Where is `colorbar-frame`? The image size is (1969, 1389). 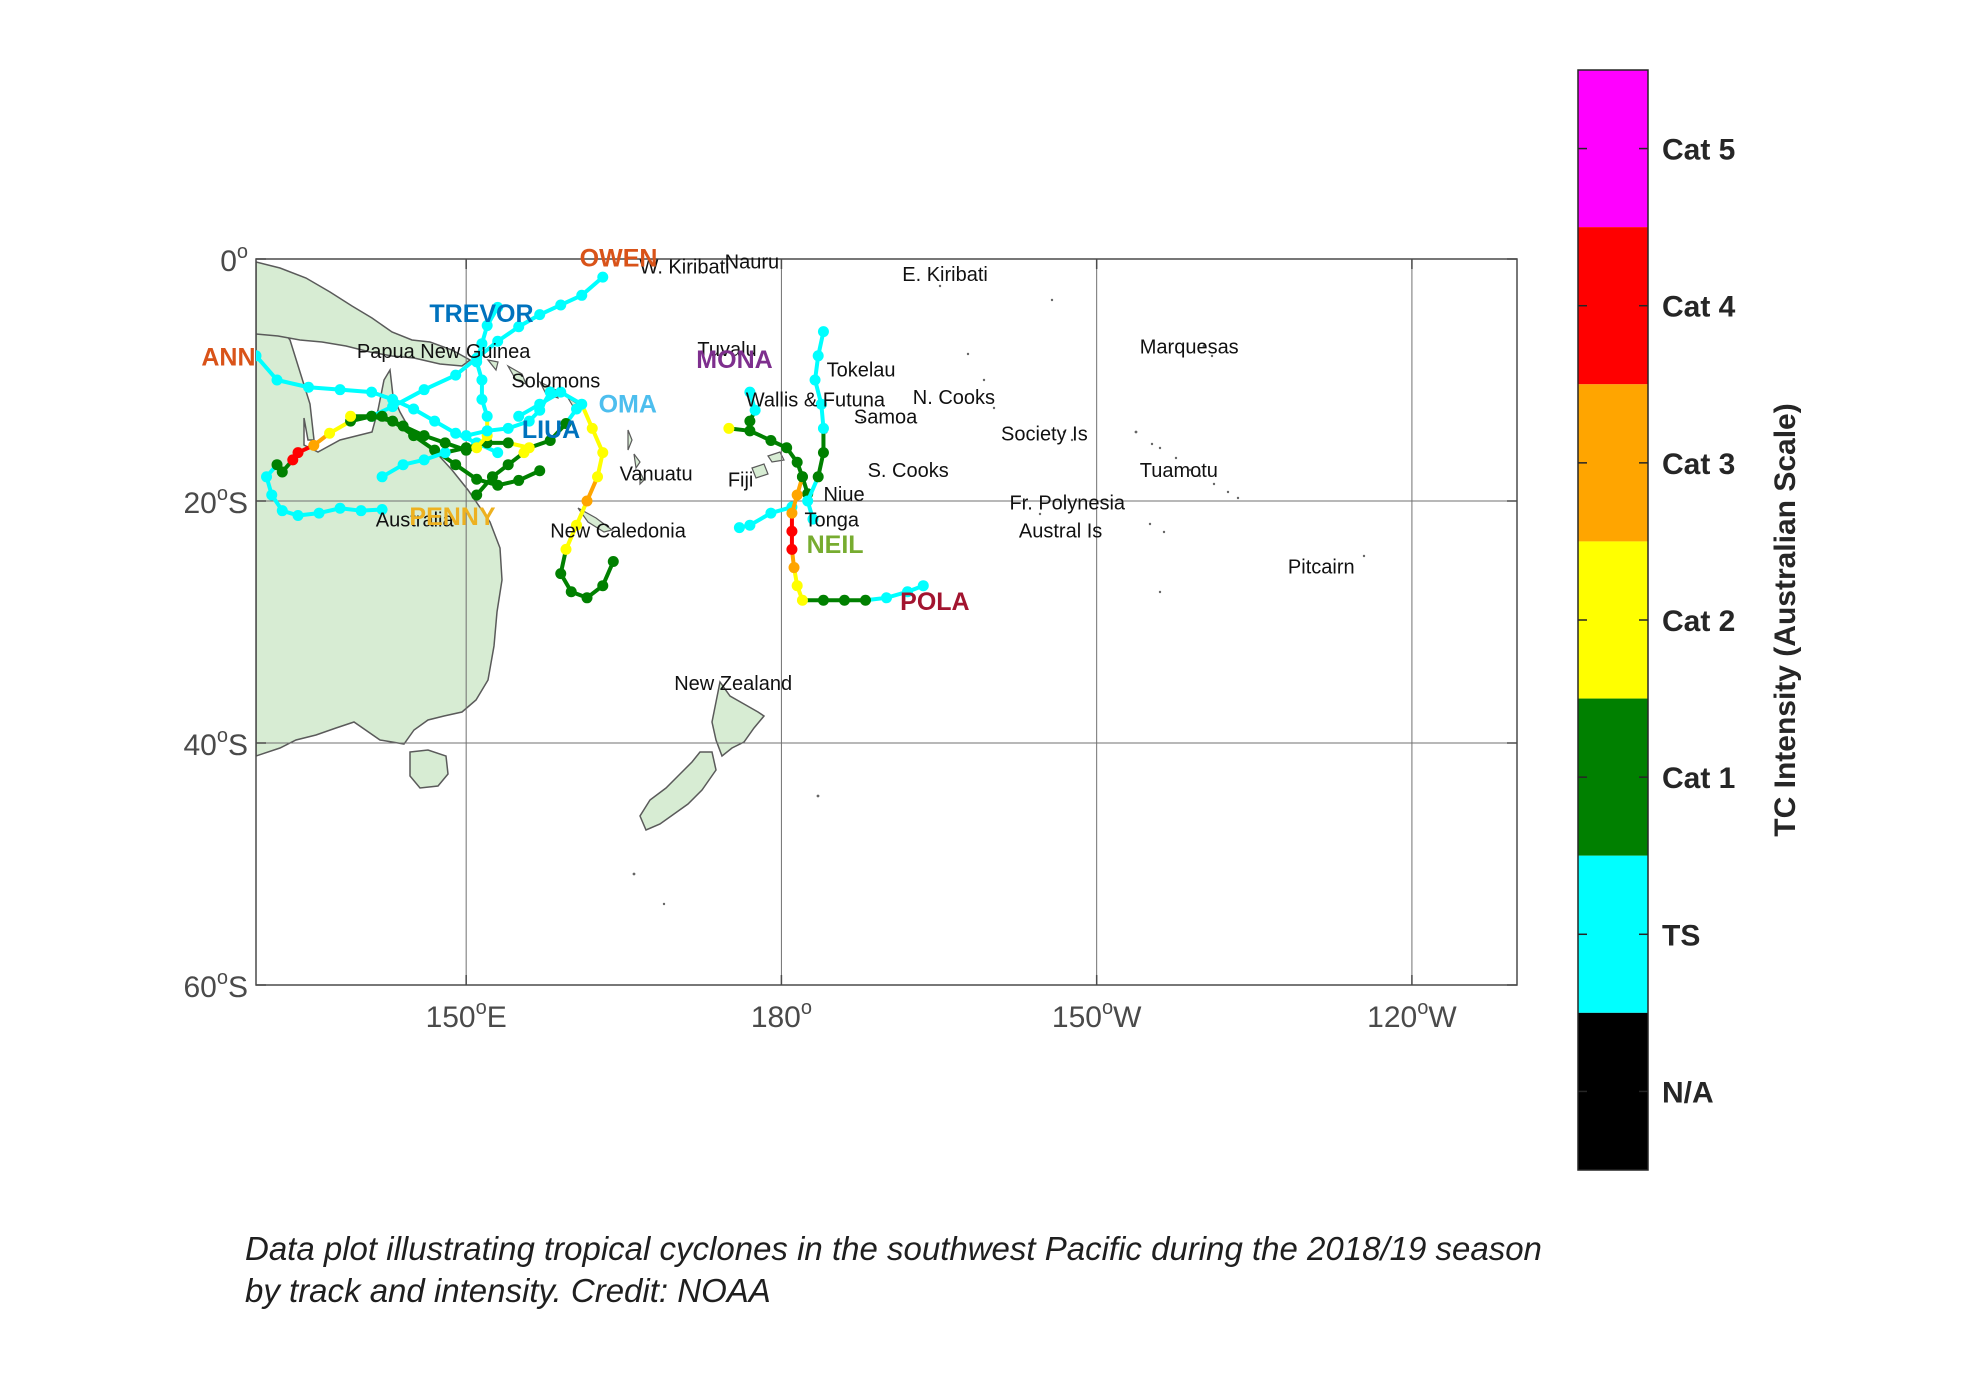
colorbar-frame is located at coordinates (1613, 620).